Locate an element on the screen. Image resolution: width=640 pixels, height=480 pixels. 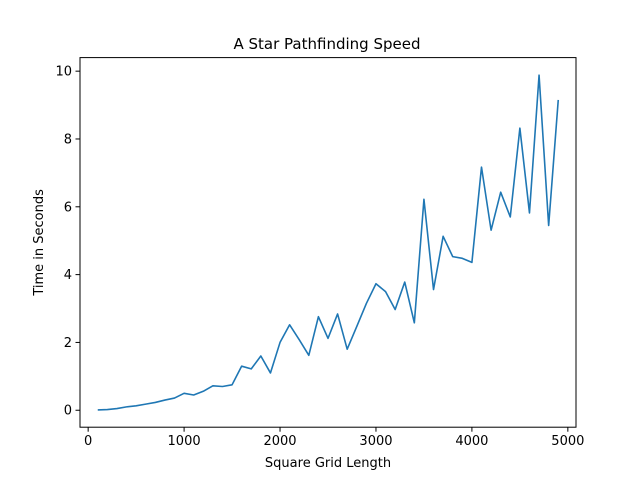
y-tick-label: 0 is located at coordinates (68, 411).